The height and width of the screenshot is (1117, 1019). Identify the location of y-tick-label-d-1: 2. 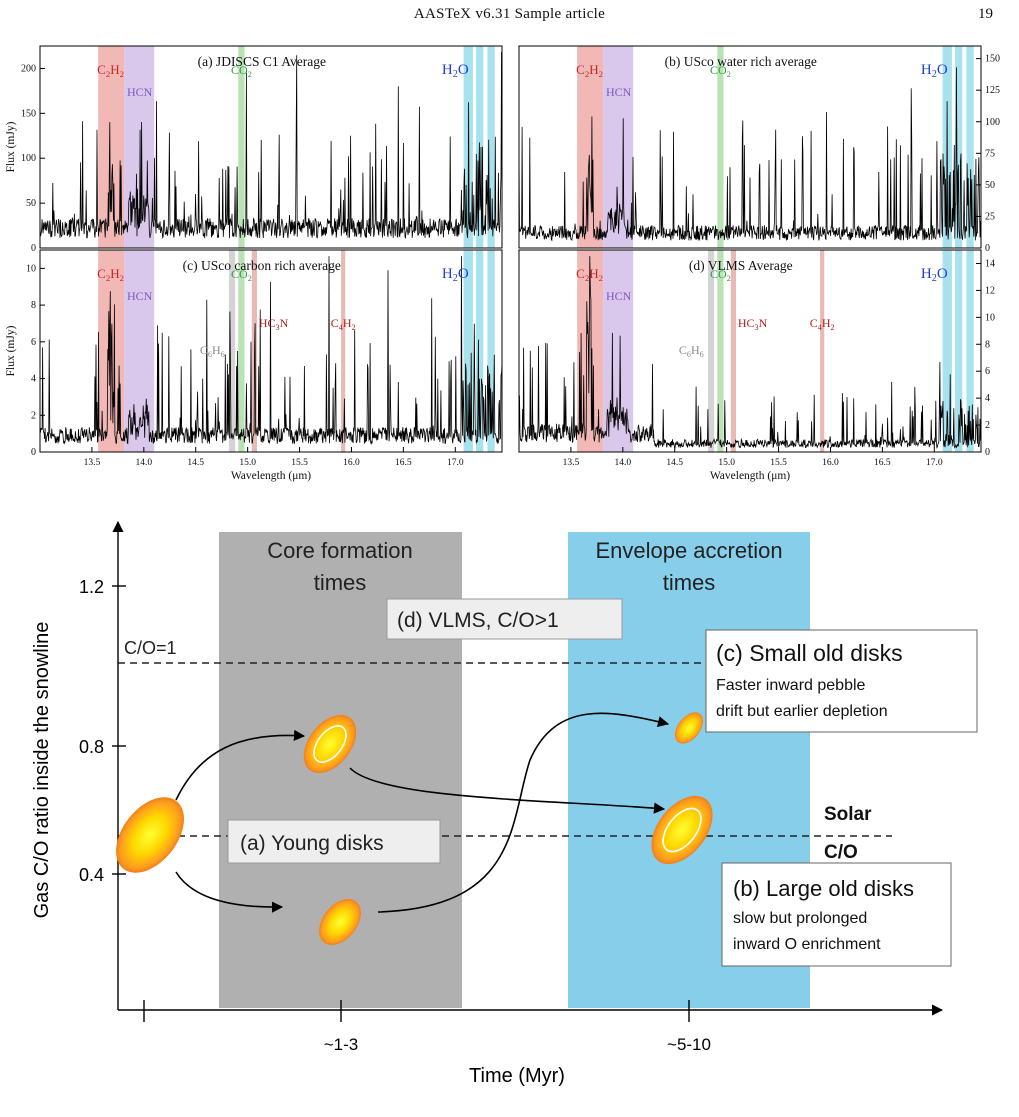
(987, 425).